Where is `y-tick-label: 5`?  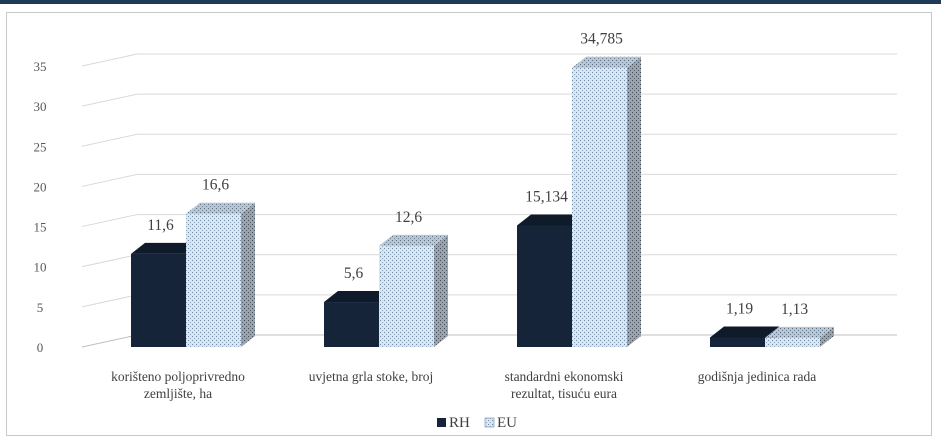
y-tick-label: 5 is located at coordinates (40, 307).